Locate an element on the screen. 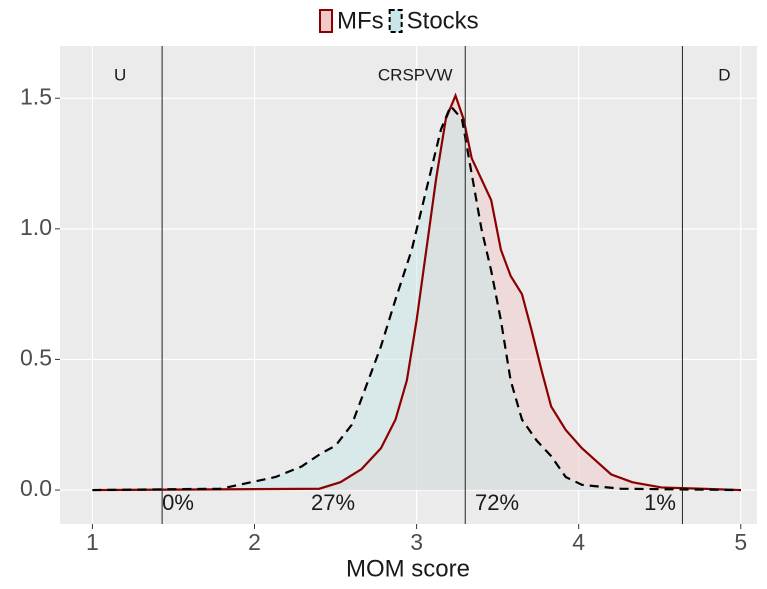  legend-label: Stocks is located at coordinates (443, 20).